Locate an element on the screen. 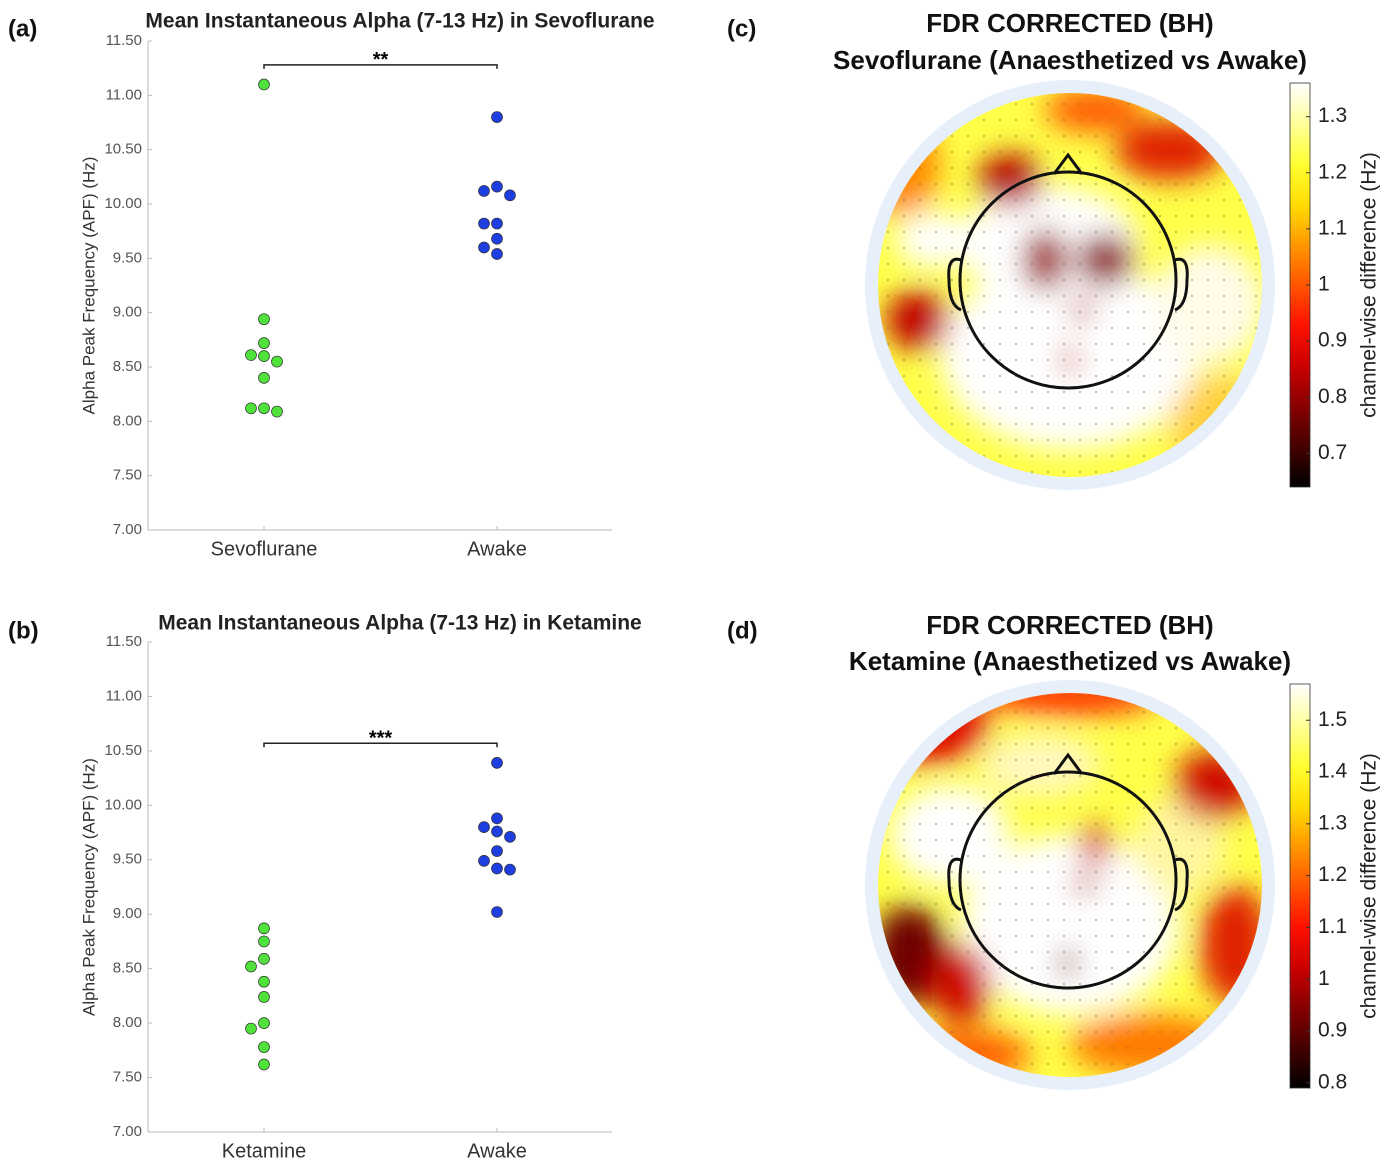  colorbar-tick-label: 0.7 is located at coordinates (1332, 452).